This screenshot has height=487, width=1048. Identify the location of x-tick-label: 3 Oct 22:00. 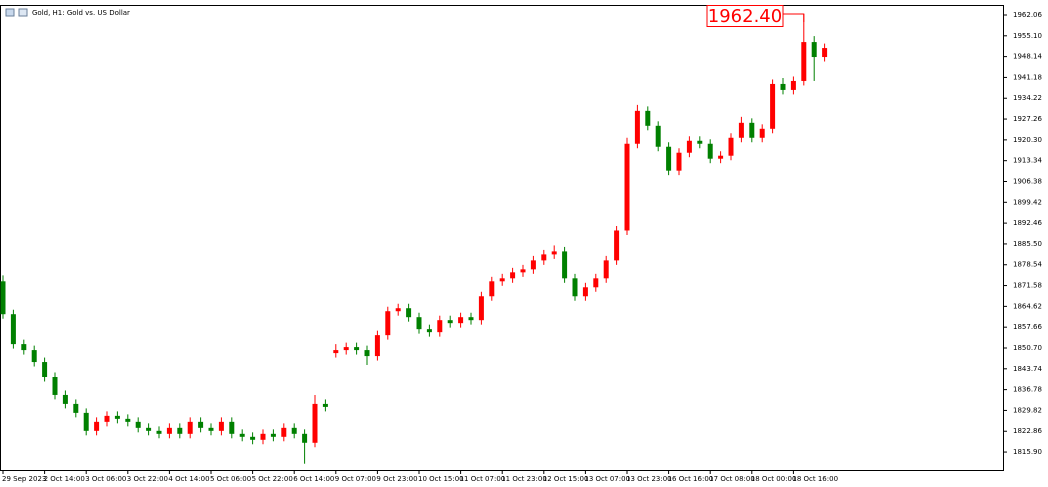
(147, 479).